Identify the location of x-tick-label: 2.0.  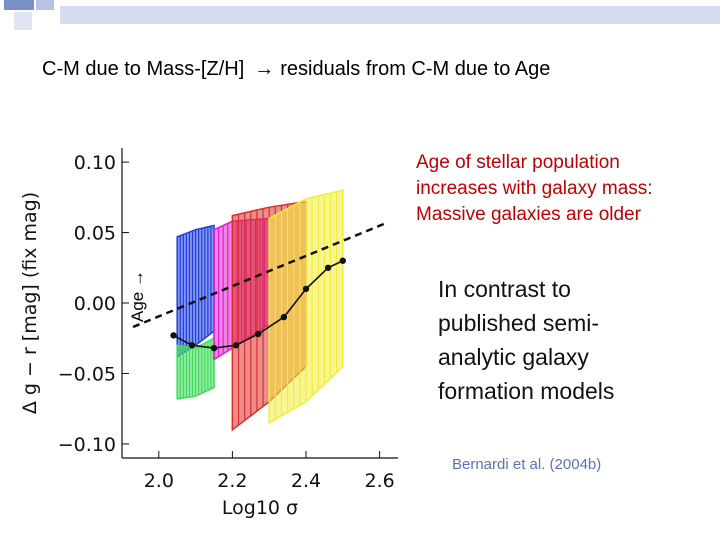
(159, 481).